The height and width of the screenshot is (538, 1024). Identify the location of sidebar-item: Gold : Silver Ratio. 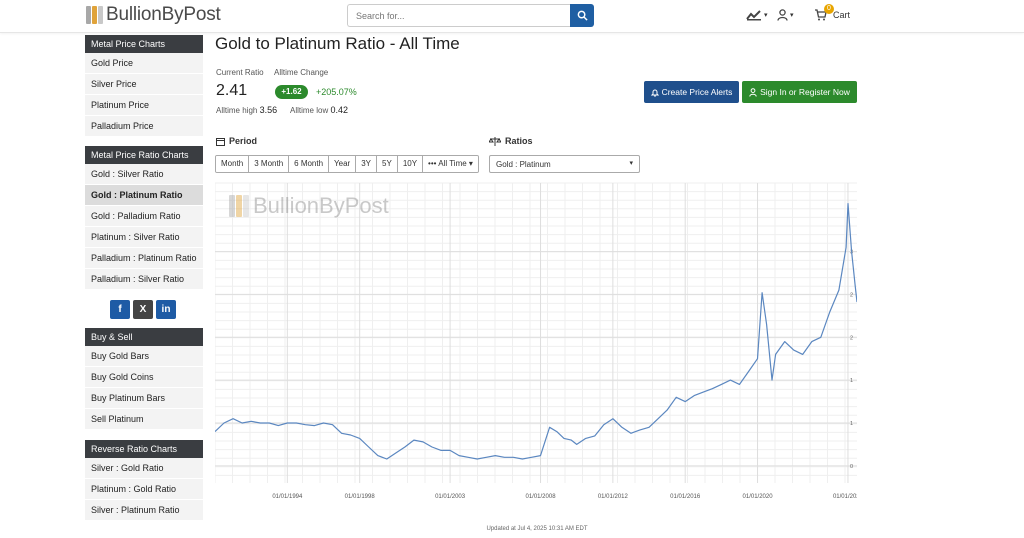
(144, 174).